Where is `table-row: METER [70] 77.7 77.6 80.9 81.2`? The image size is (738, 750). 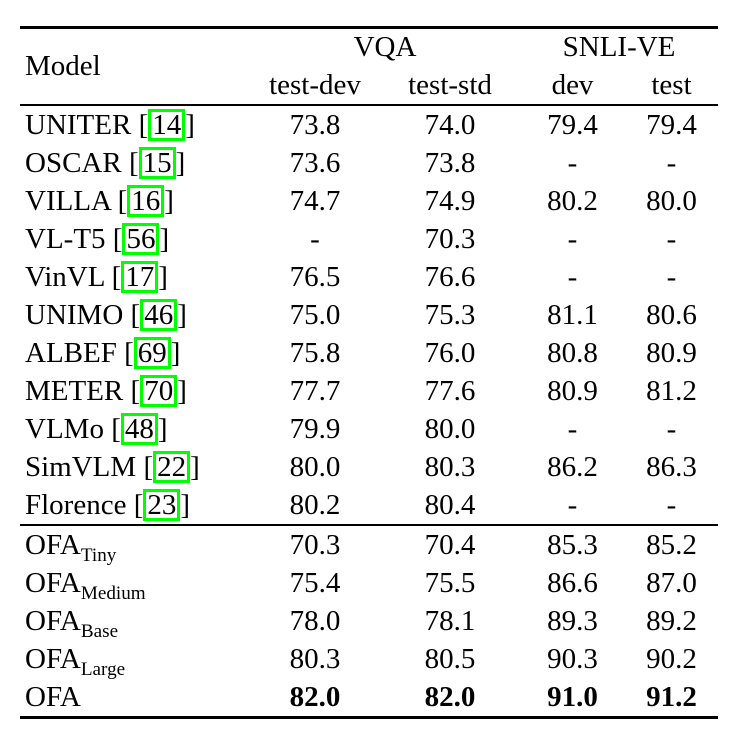
table-row: METER [70] 77.7 77.6 80.9 81.2 is located at coordinates (369, 391).